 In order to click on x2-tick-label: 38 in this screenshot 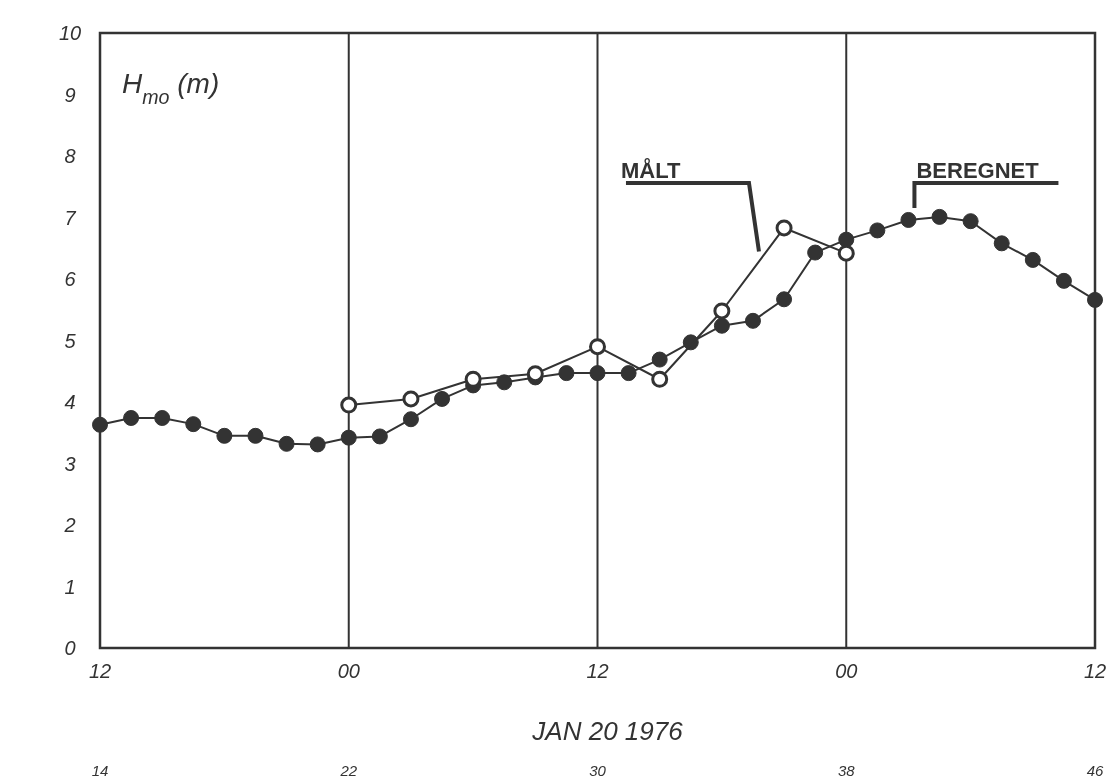, I will do `click(846, 770)`.